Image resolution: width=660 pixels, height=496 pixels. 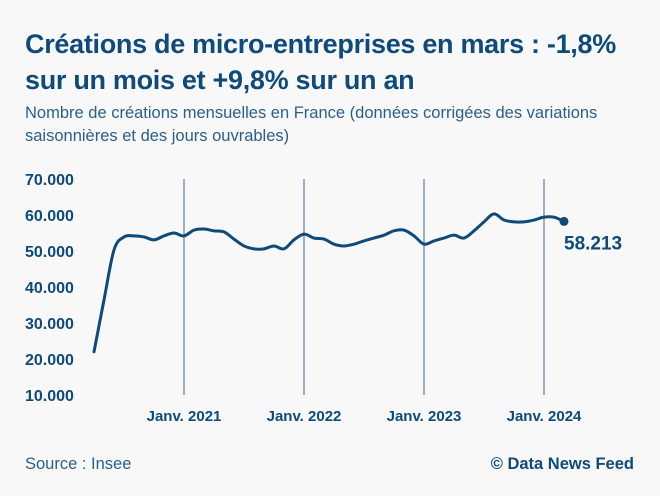 What do you see at coordinates (564, 221) in the screenshot?
I see `end-point-marker` at bounding box center [564, 221].